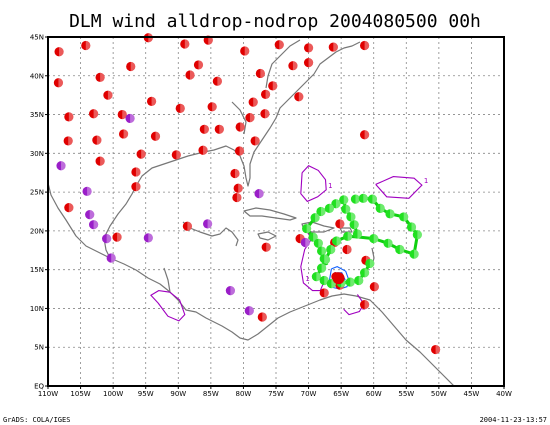 The image size is (550, 425). What do you see at coordinates (39, 348) in the screenshot?
I see `y-tick-label: 5N` at bounding box center [39, 348].